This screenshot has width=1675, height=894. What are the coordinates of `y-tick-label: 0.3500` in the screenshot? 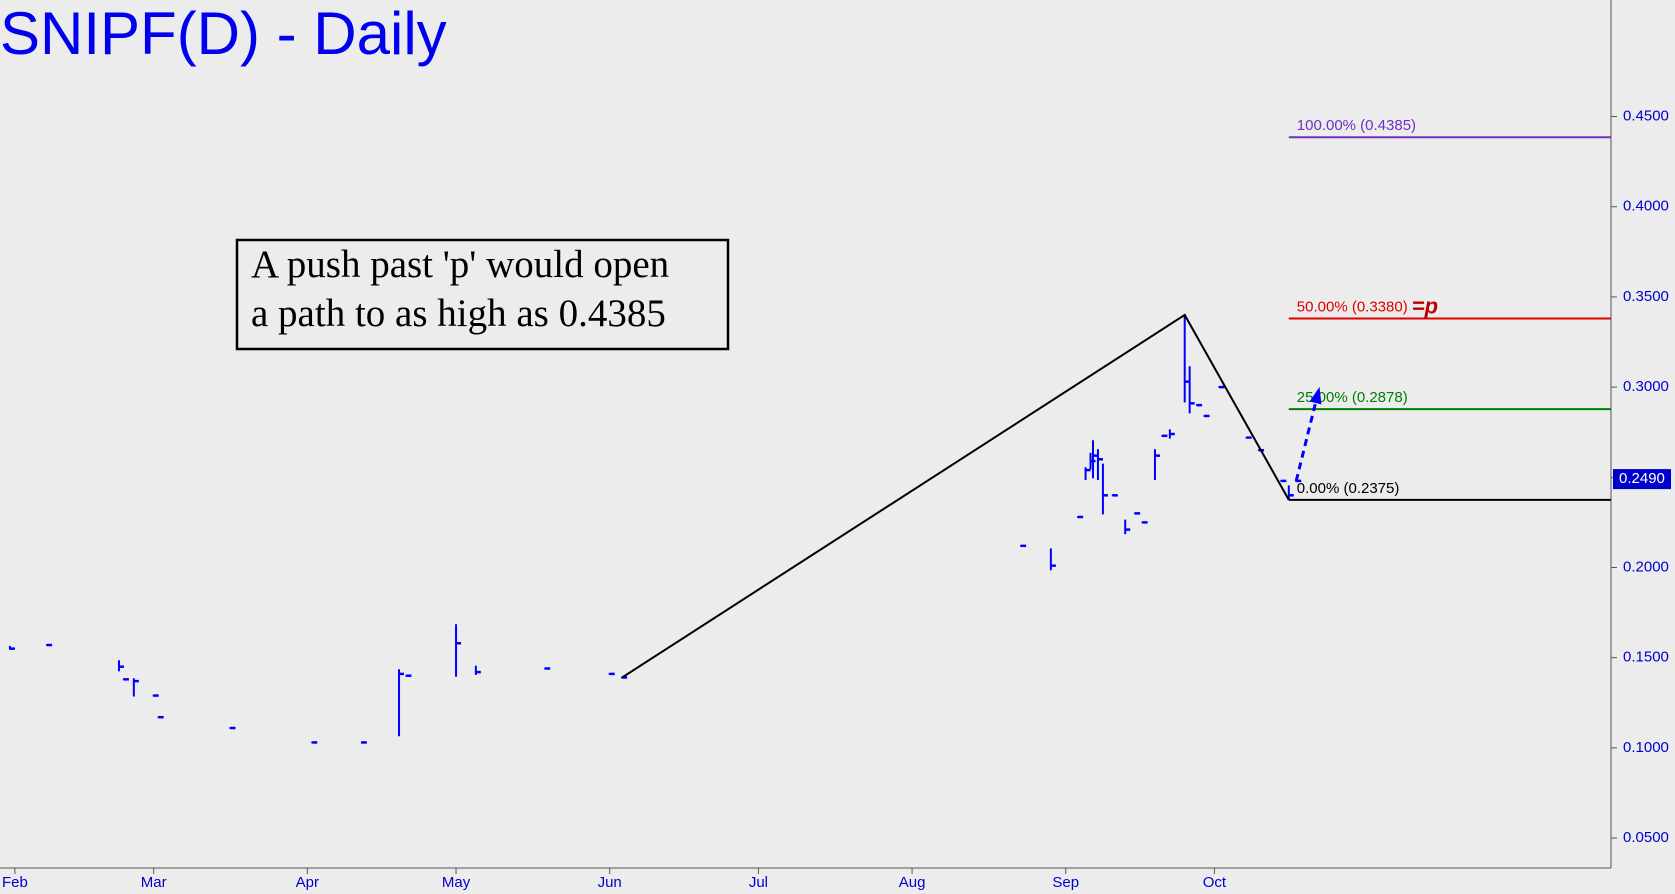 It's located at (1646, 296).